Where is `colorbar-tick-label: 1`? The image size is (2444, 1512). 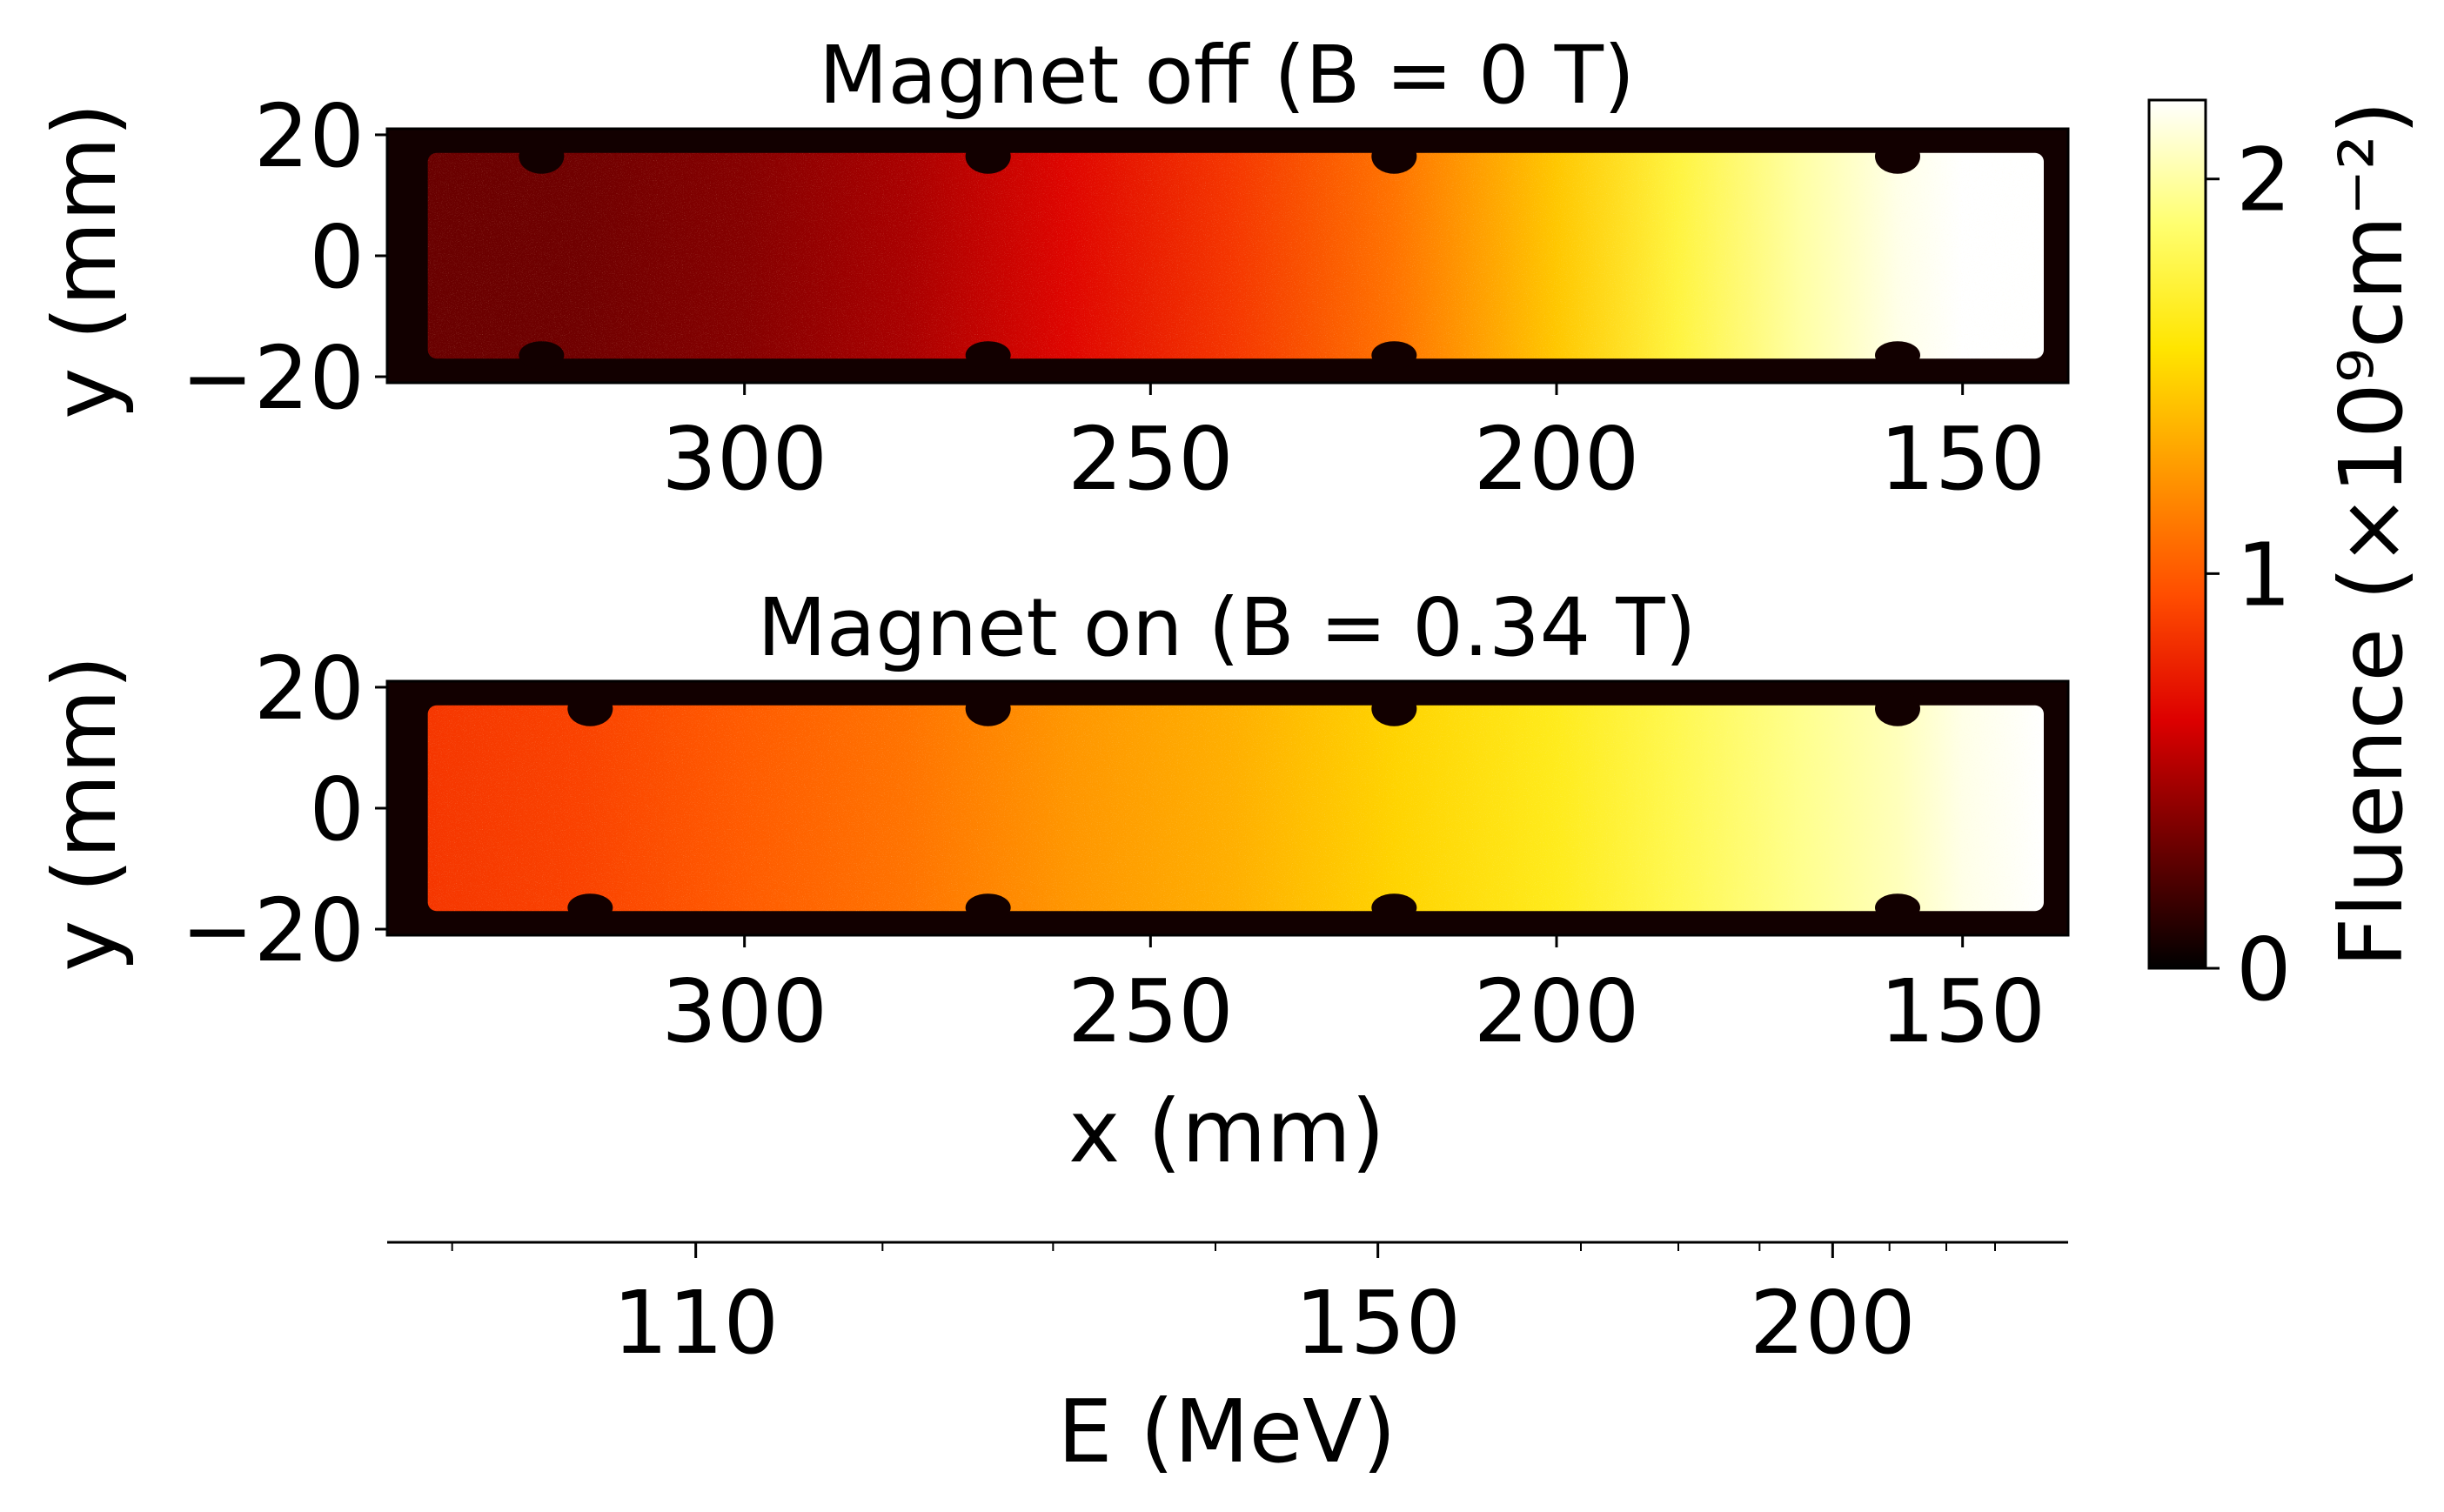 colorbar-tick-label: 1 is located at coordinates (2264, 575).